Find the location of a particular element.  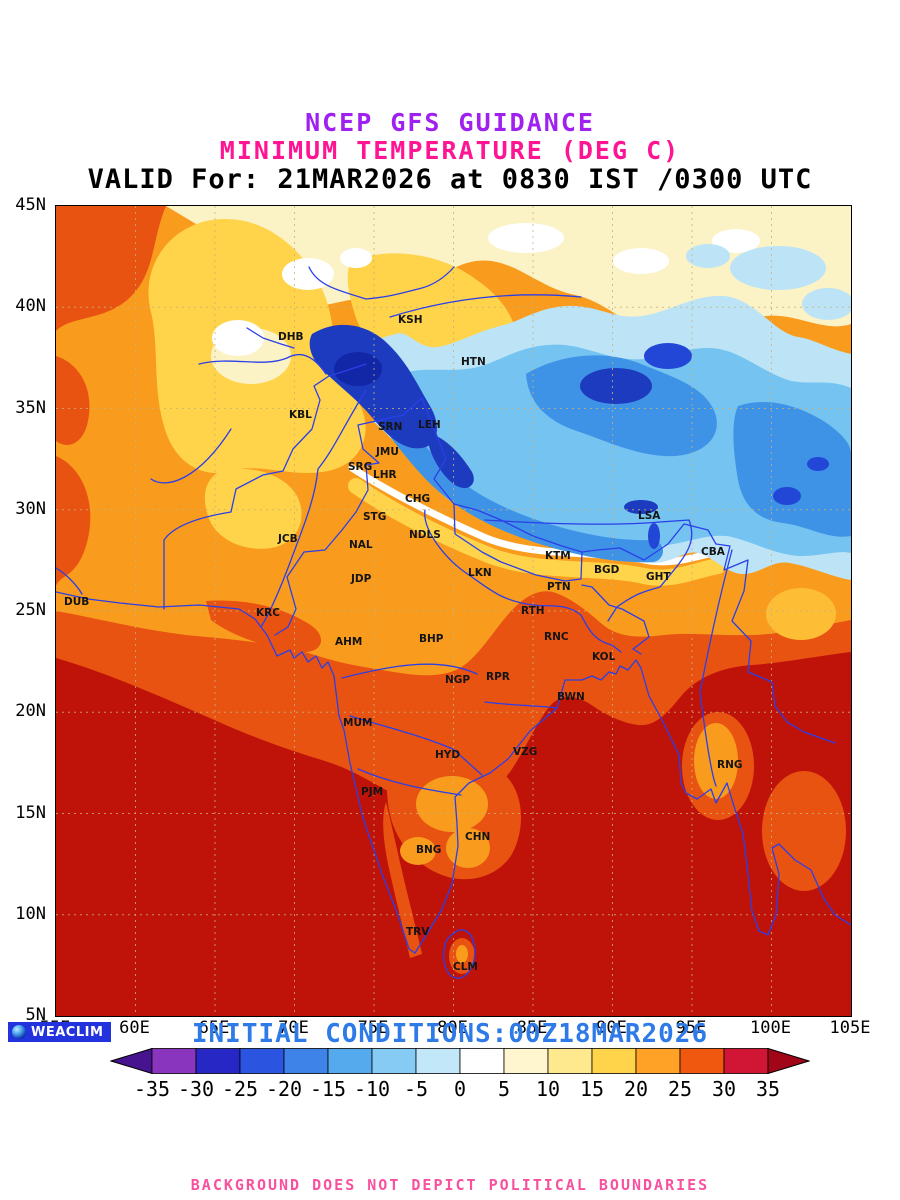

city-label-jcb: JCB is located at coordinates (288, 539).